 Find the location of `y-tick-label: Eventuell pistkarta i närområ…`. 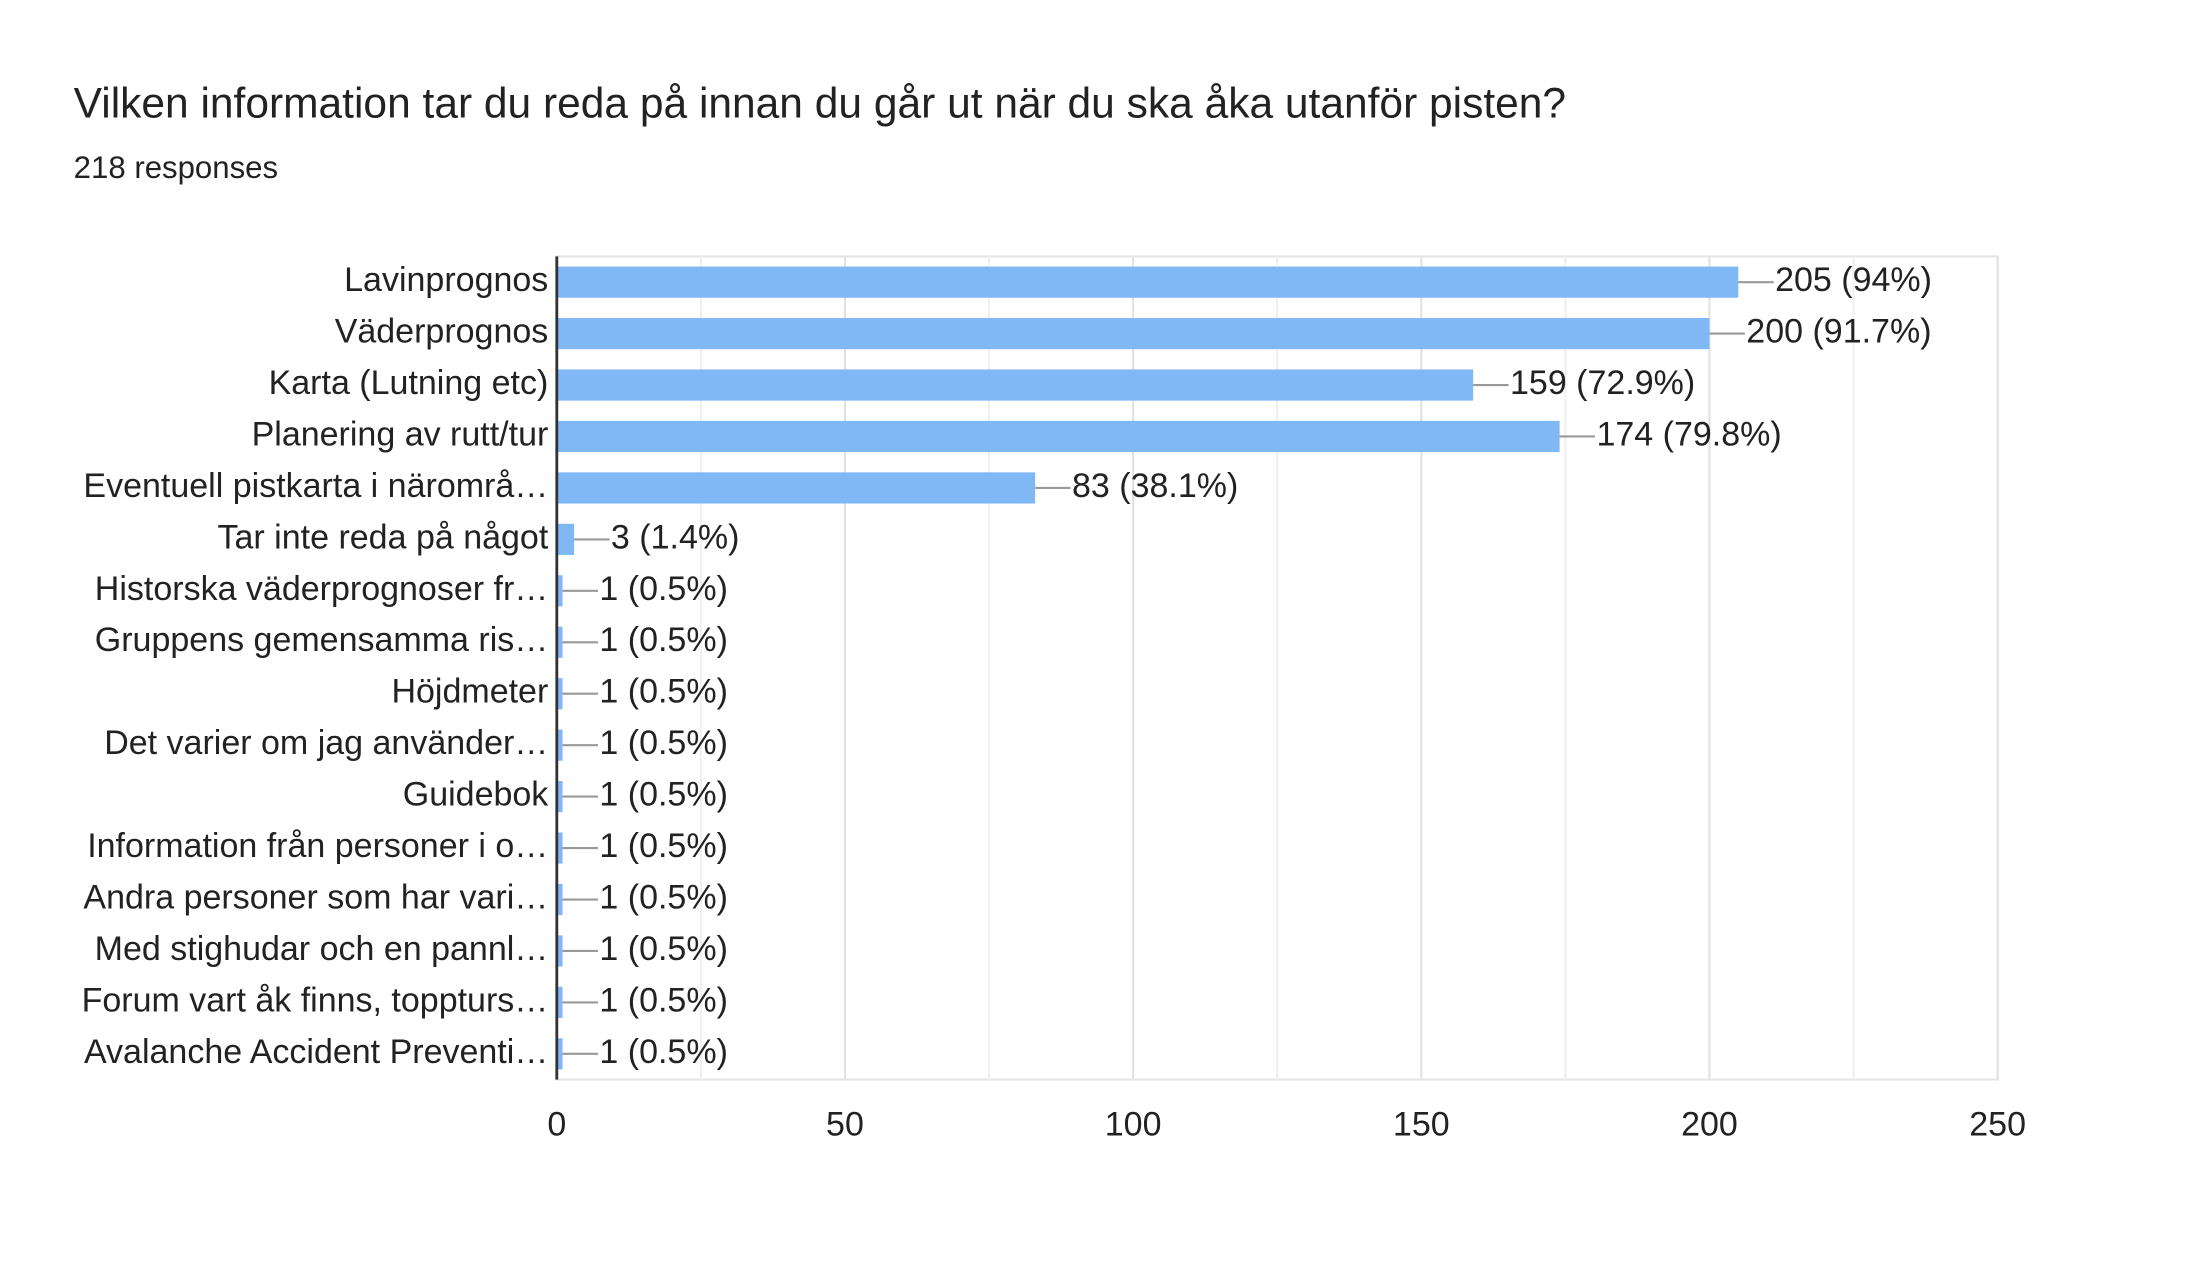

y-tick-label: Eventuell pistkarta i närområ… is located at coordinates (315, 486).